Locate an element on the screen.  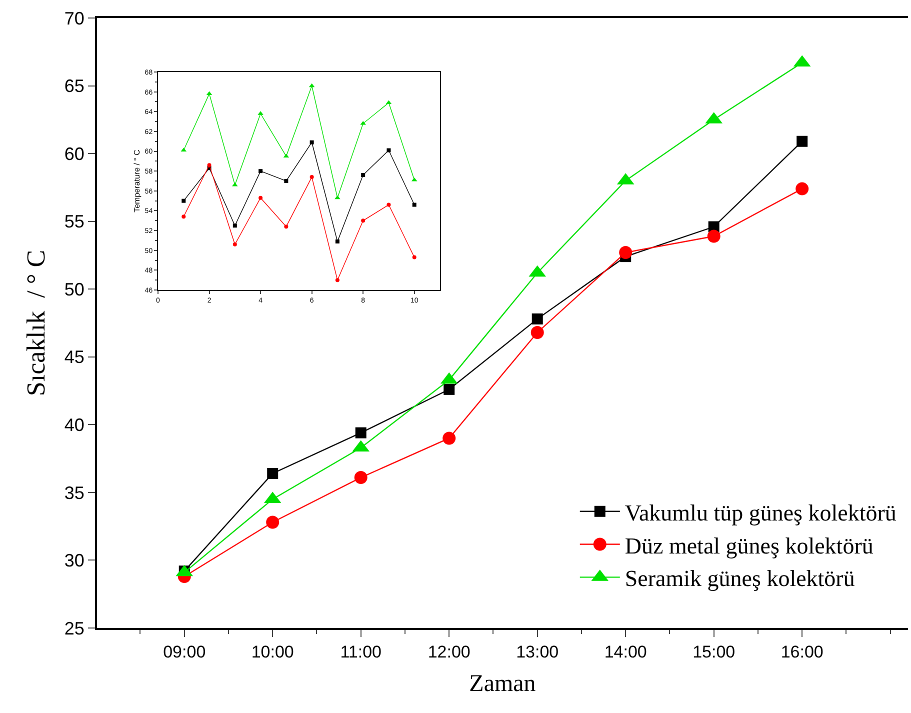
y-tick-label: 60 is located at coordinates (74, 154).